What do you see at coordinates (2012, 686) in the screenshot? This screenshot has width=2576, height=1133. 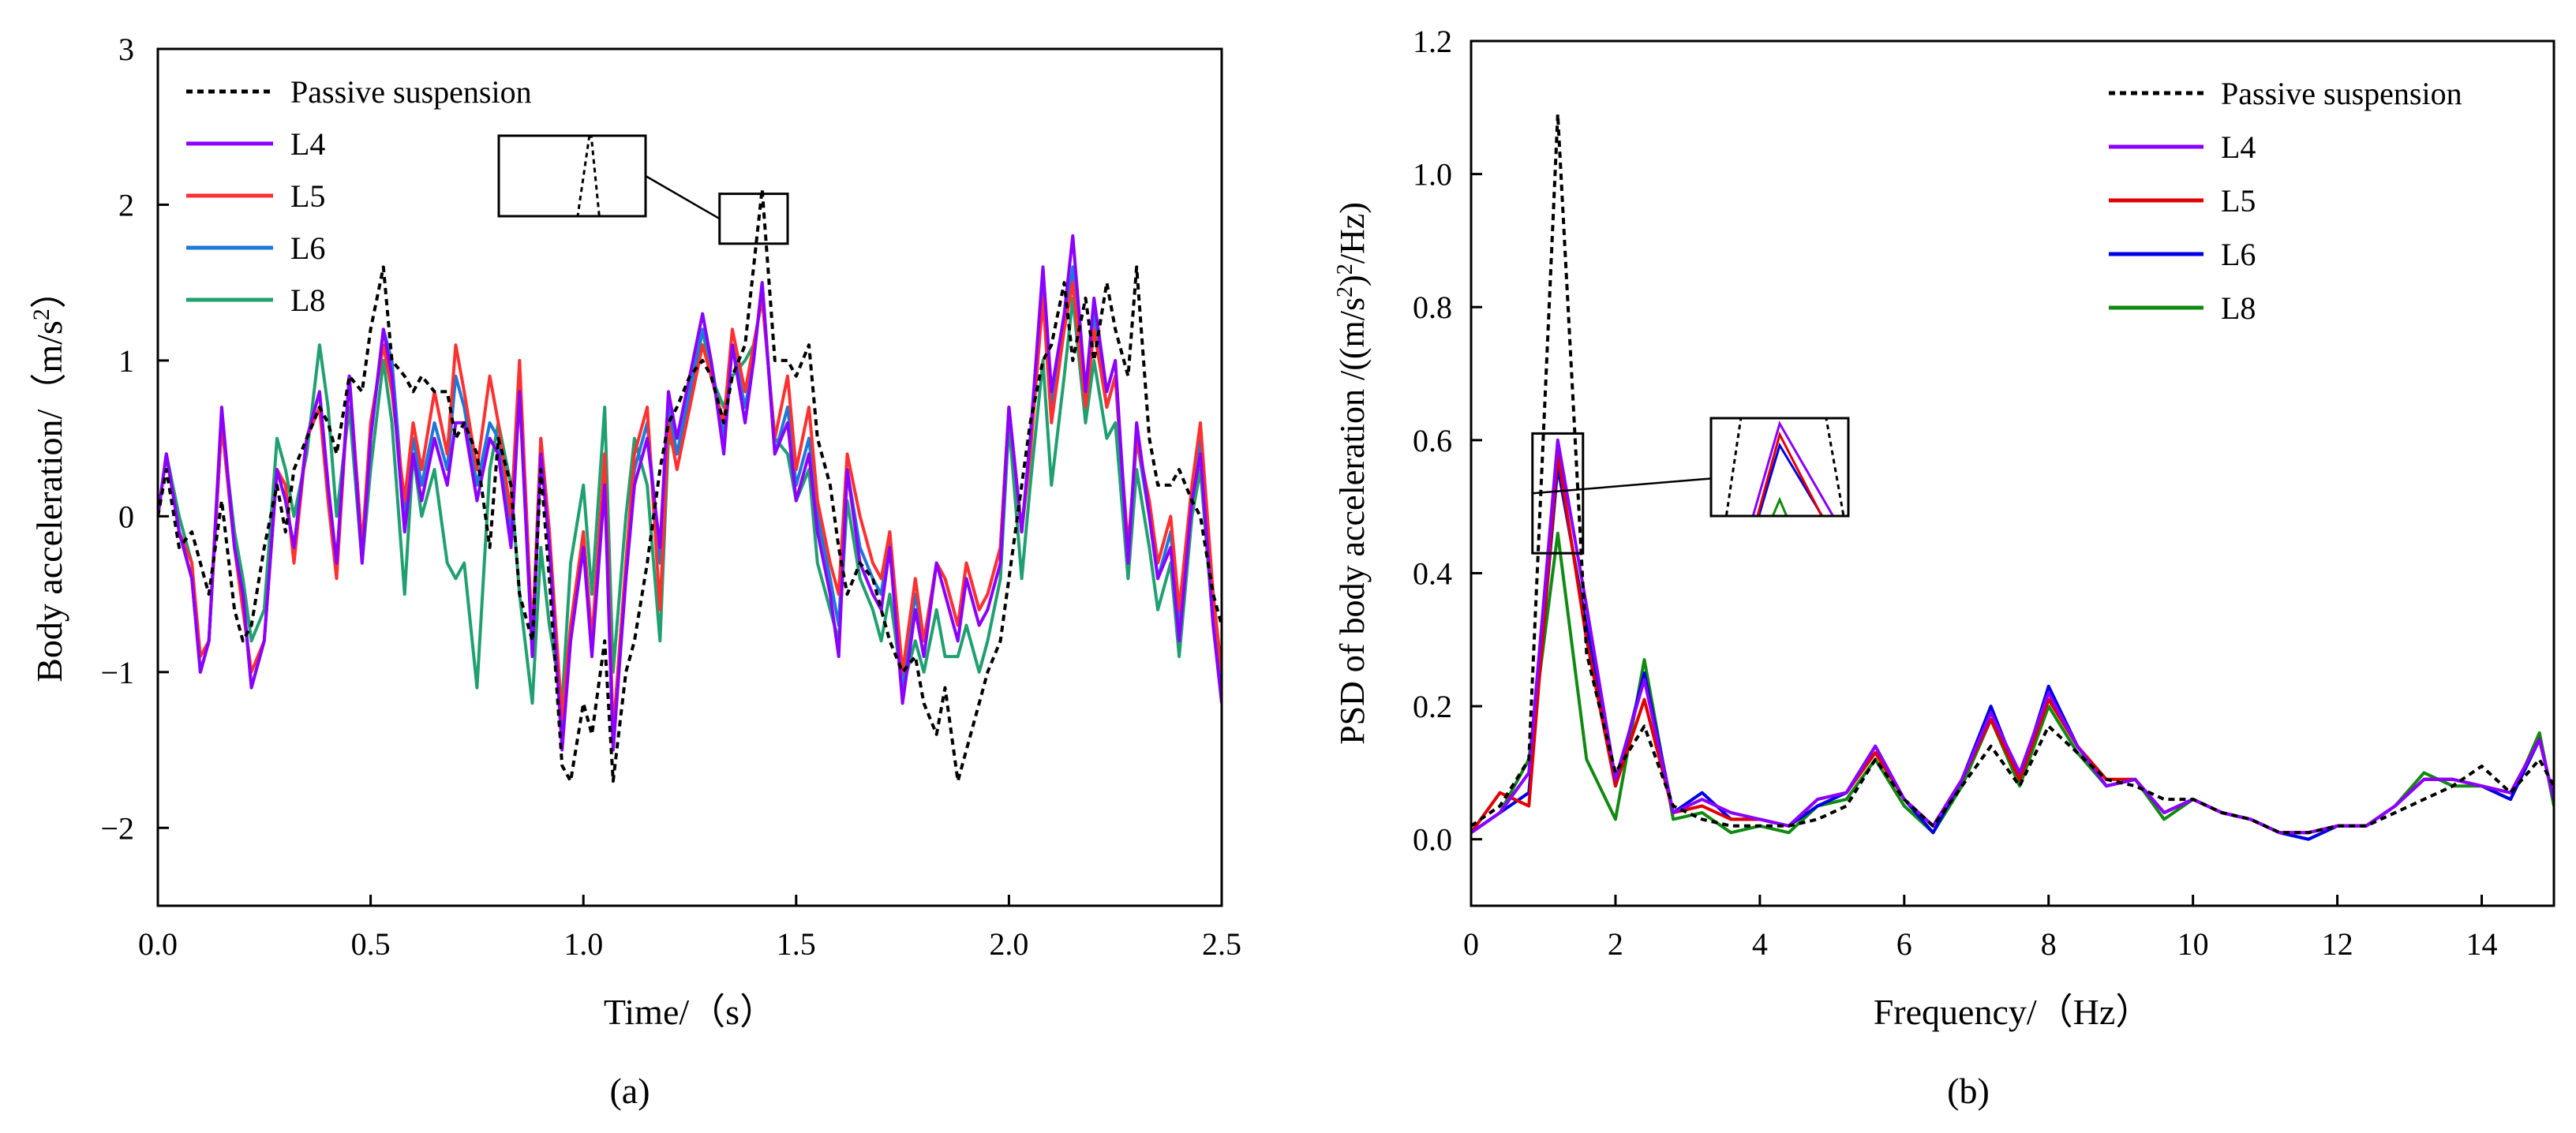 I see `panel-b-series-l8` at bounding box center [2012, 686].